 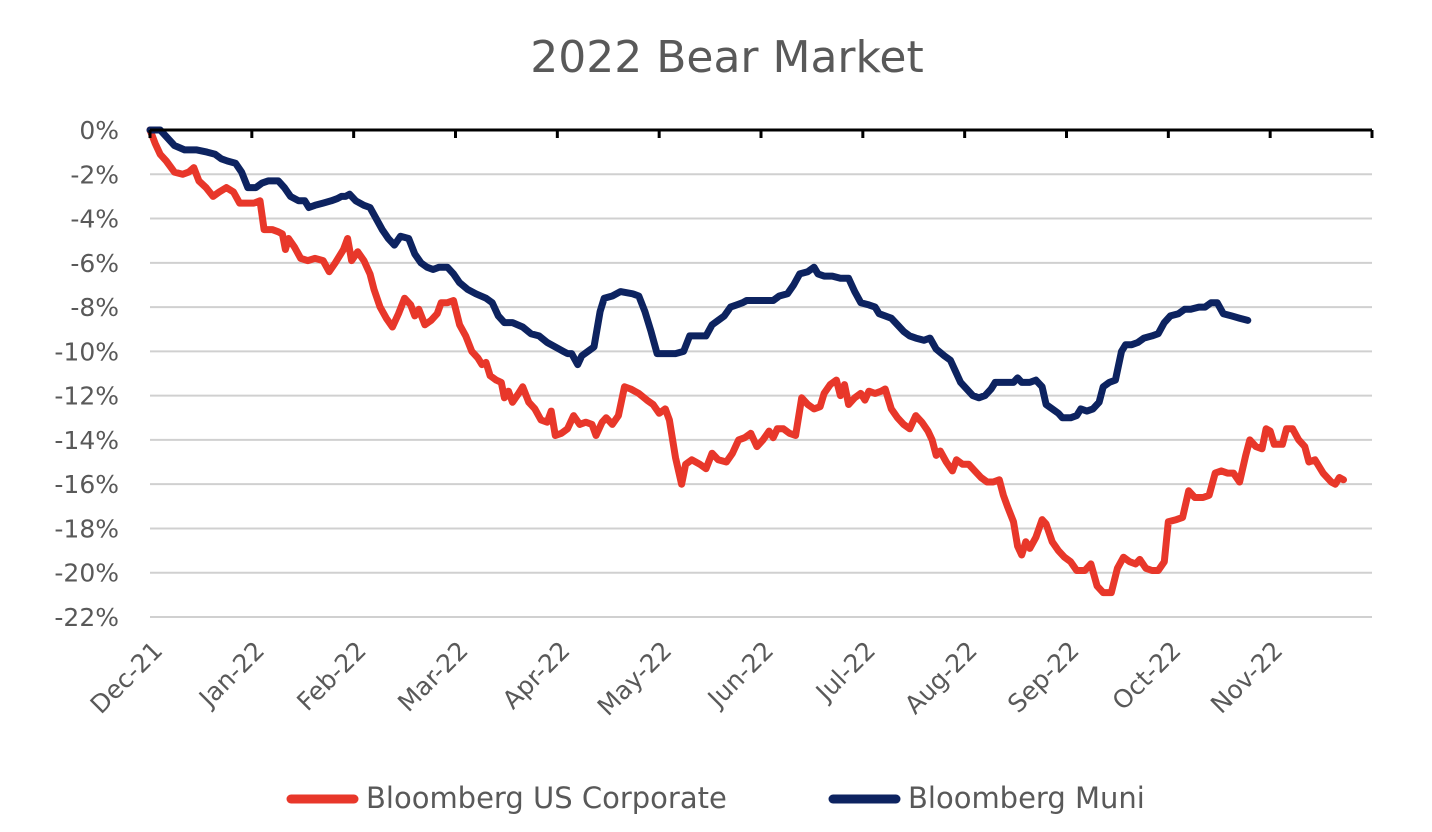 I want to click on x-axis, so click(x=761, y=133).